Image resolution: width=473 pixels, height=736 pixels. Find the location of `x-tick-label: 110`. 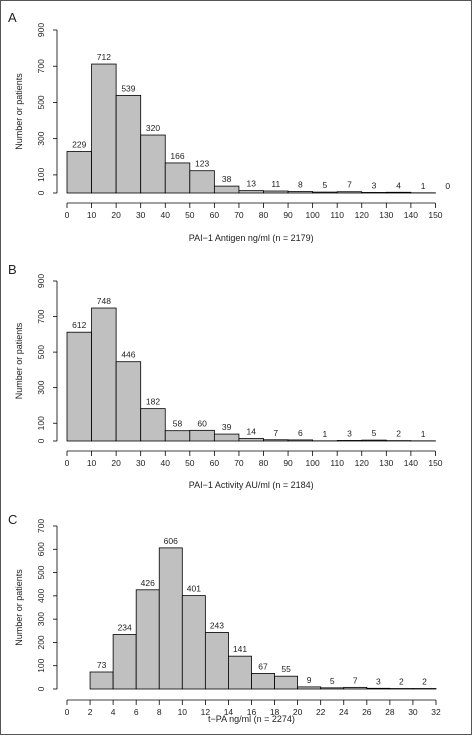

x-tick-label: 110 is located at coordinates (337, 463).